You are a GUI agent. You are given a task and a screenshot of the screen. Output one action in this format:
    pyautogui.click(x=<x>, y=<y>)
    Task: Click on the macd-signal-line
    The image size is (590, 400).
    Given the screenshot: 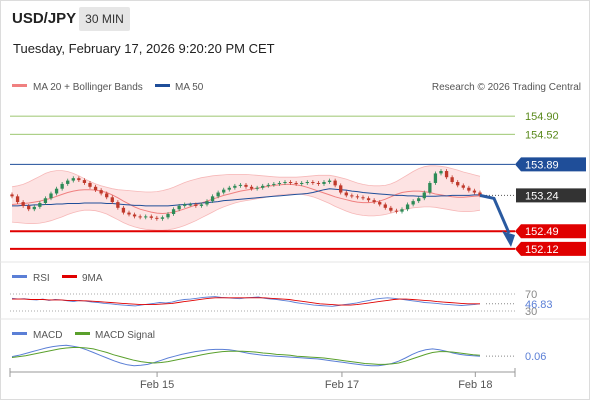 What is the action you would take?
    pyautogui.click(x=246, y=356)
    